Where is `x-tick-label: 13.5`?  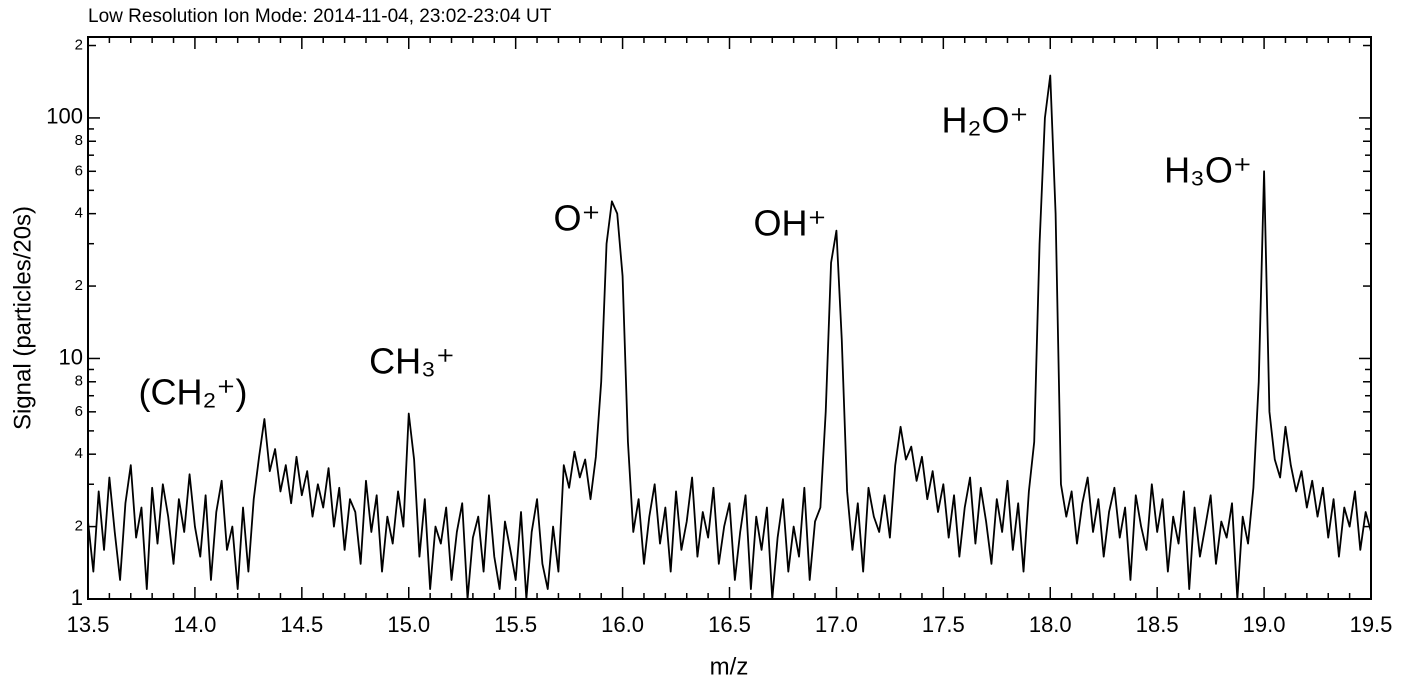 x-tick-label: 13.5 is located at coordinates (88, 624).